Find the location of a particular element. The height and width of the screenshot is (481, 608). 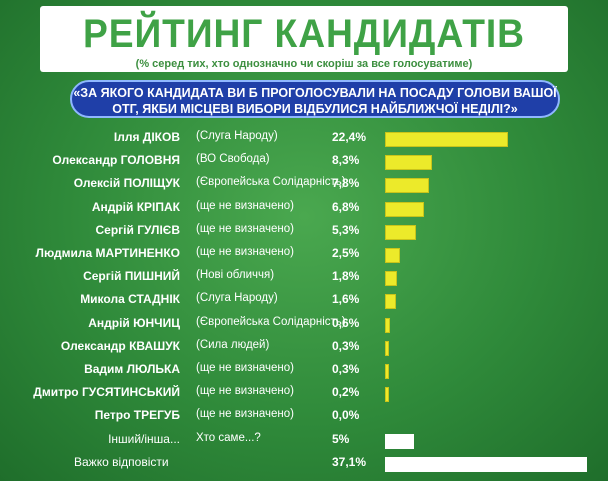

chart-row: Сергій ГУЛІЄВ (ще не визначено) 5,3% is located at coordinates (304, 231).